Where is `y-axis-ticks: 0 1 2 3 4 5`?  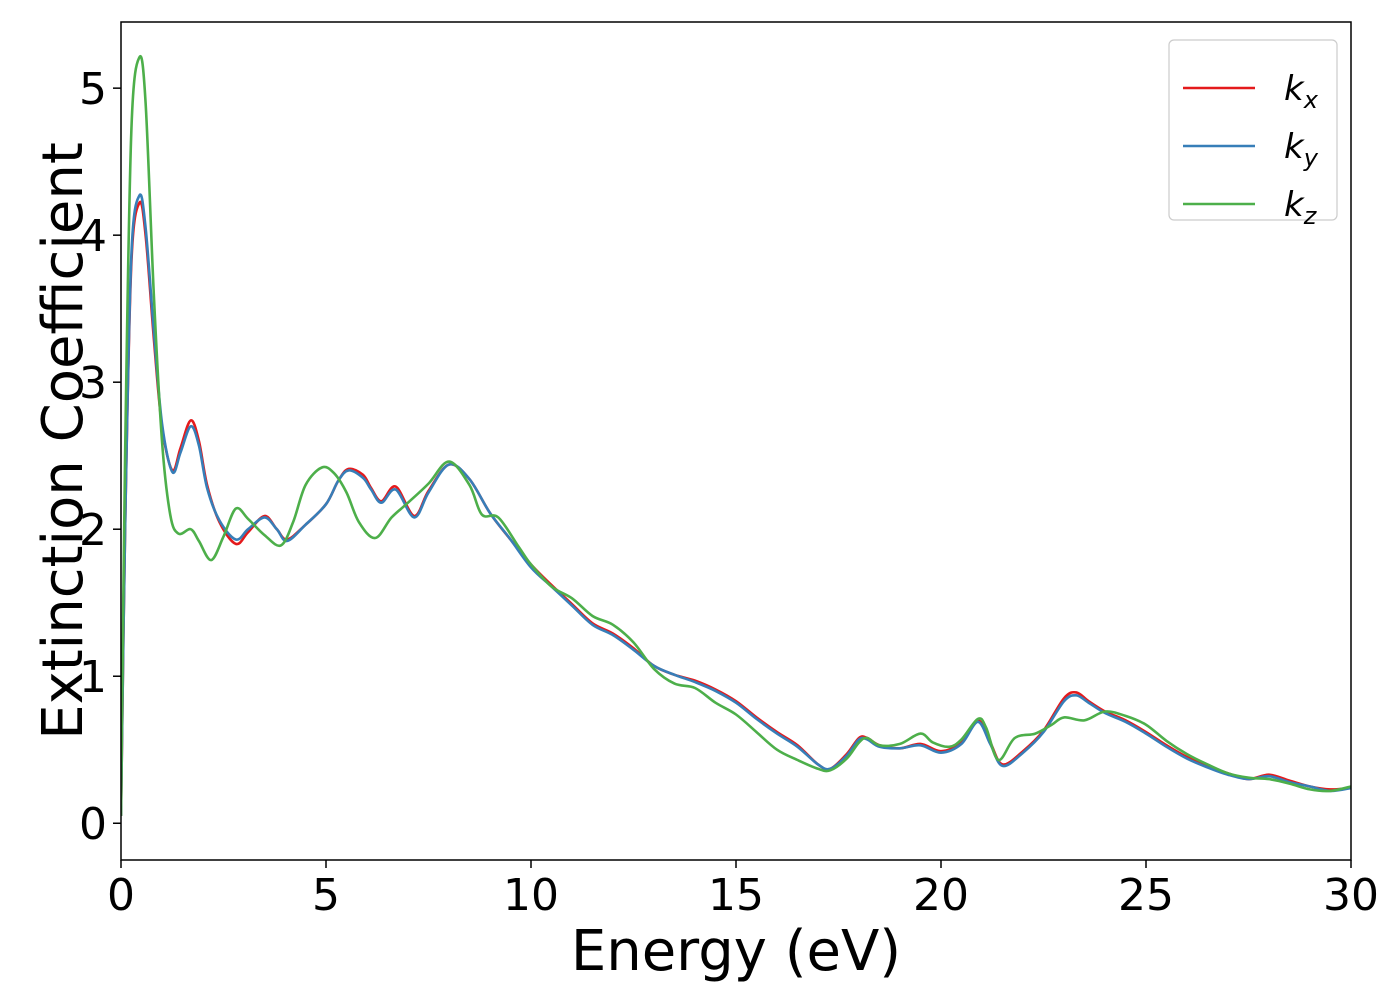
y-axis-ticks: 0 1 2 3 4 5 is located at coordinates (100, 457).